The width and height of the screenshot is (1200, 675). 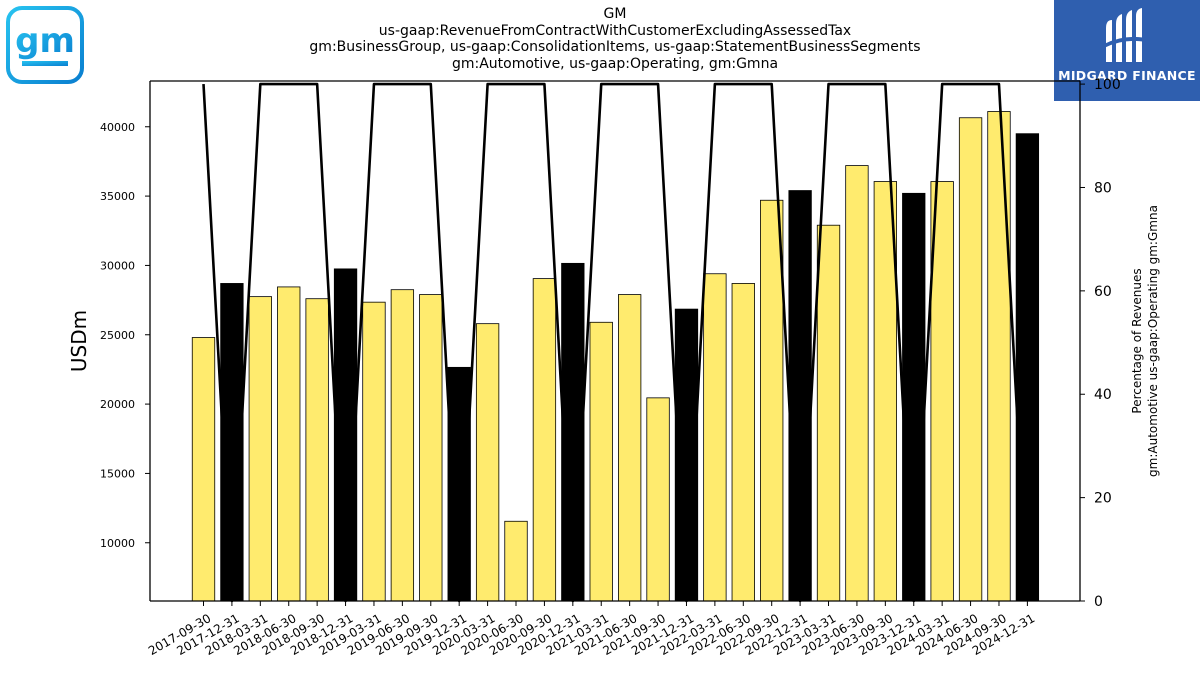 What do you see at coordinates (117, 473) in the screenshot?
I see `y-tick-label: 15000` at bounding box center [117, 473].